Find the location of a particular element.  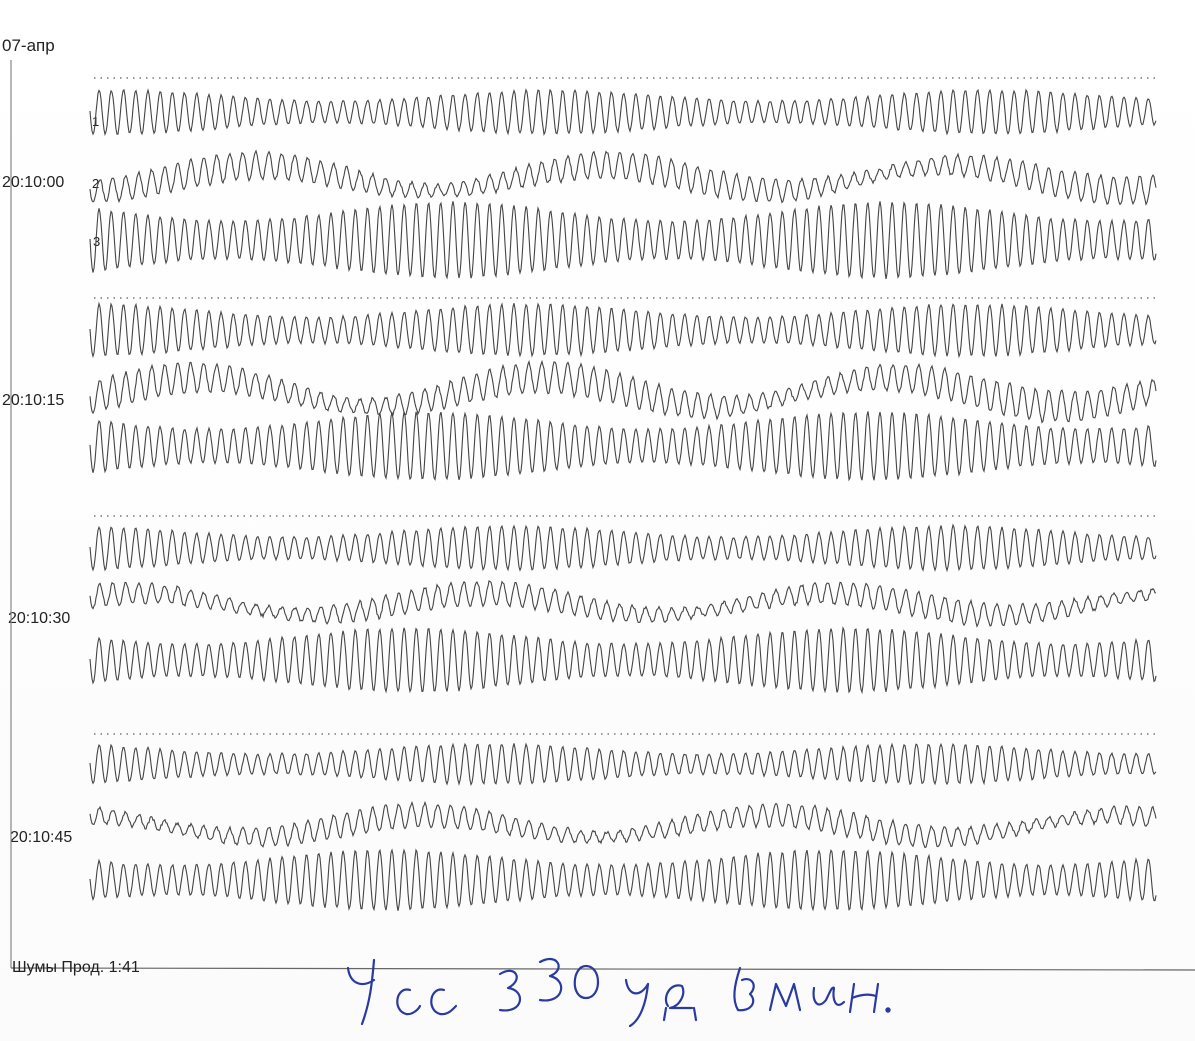

time-mark: 20:10:00 is located at coordinates (33, 182).